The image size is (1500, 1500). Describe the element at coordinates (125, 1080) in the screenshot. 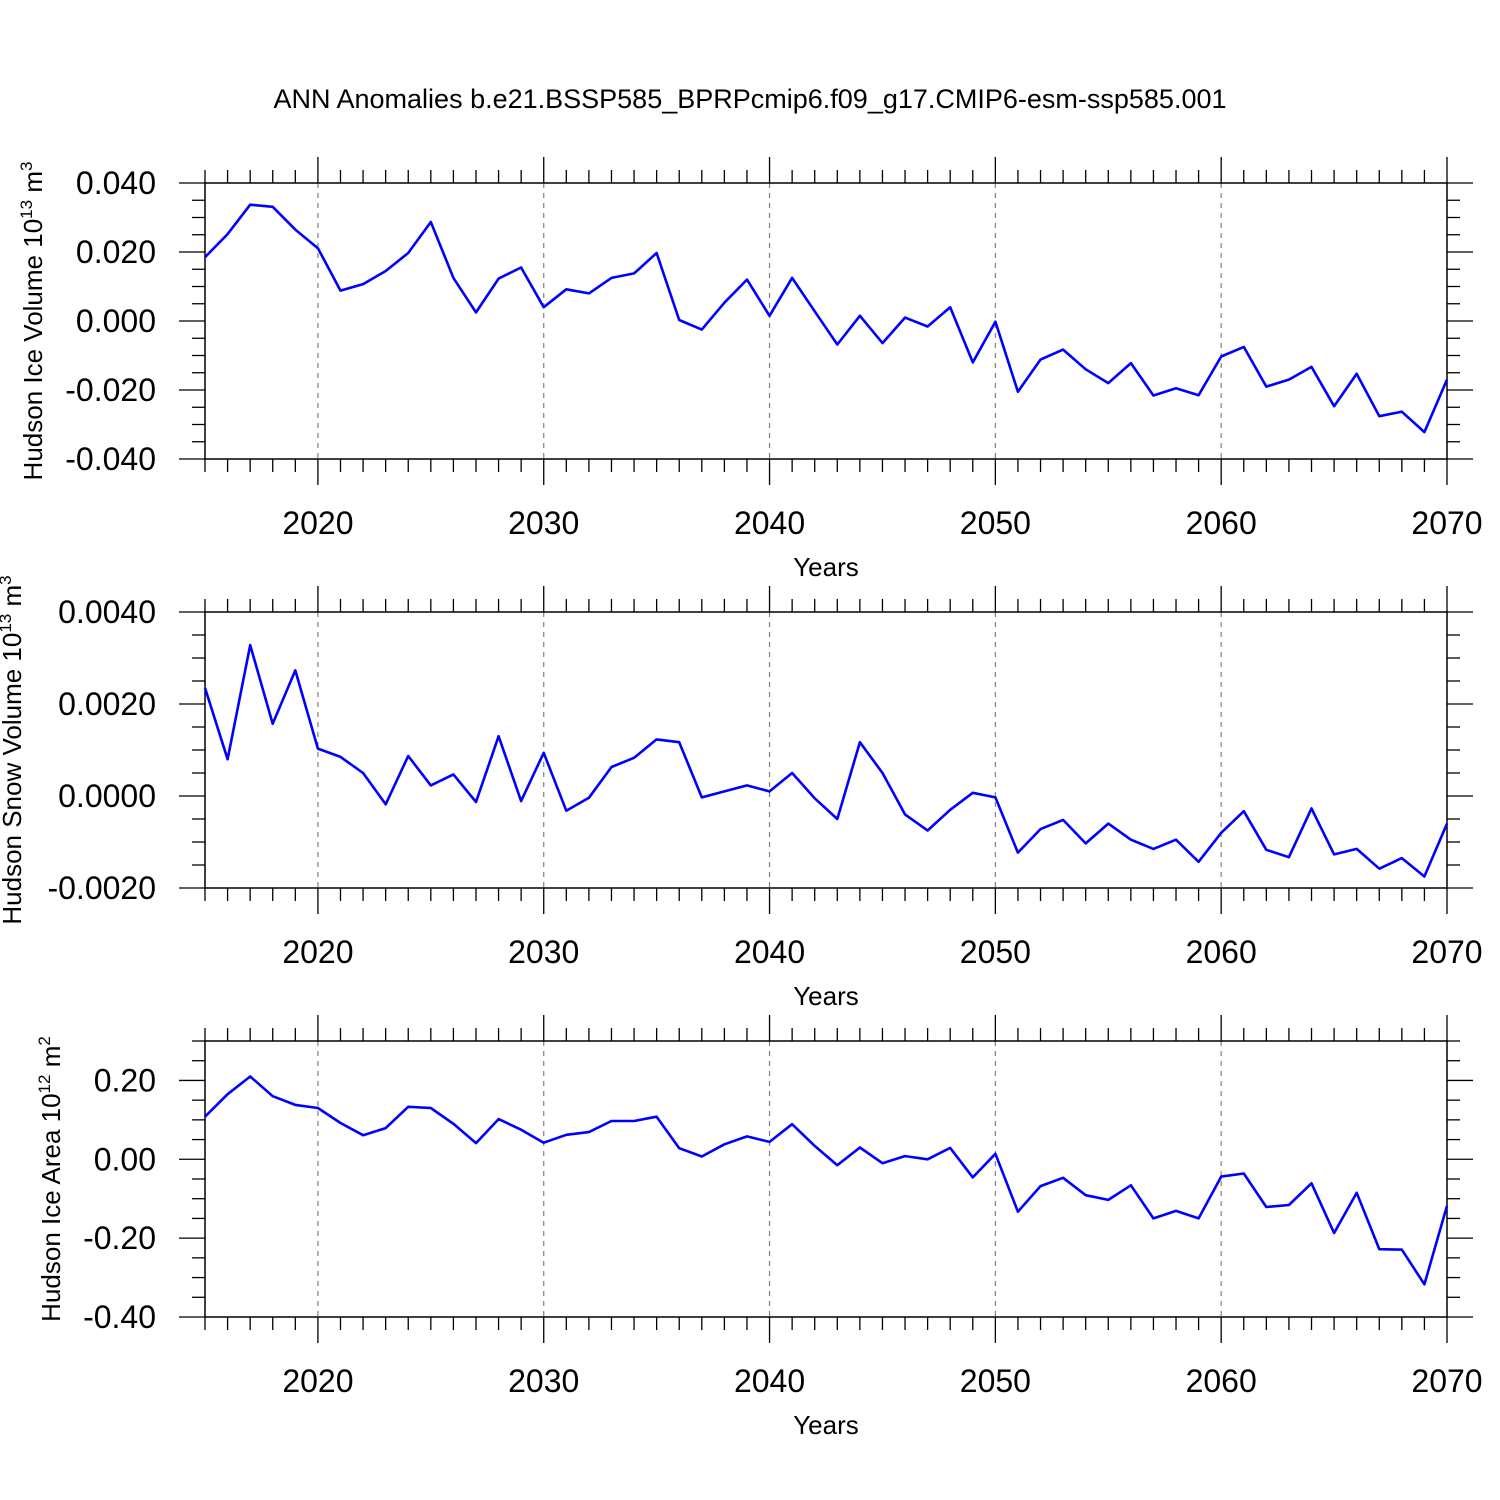

I see `y-tick-label: 0.20` at that location.